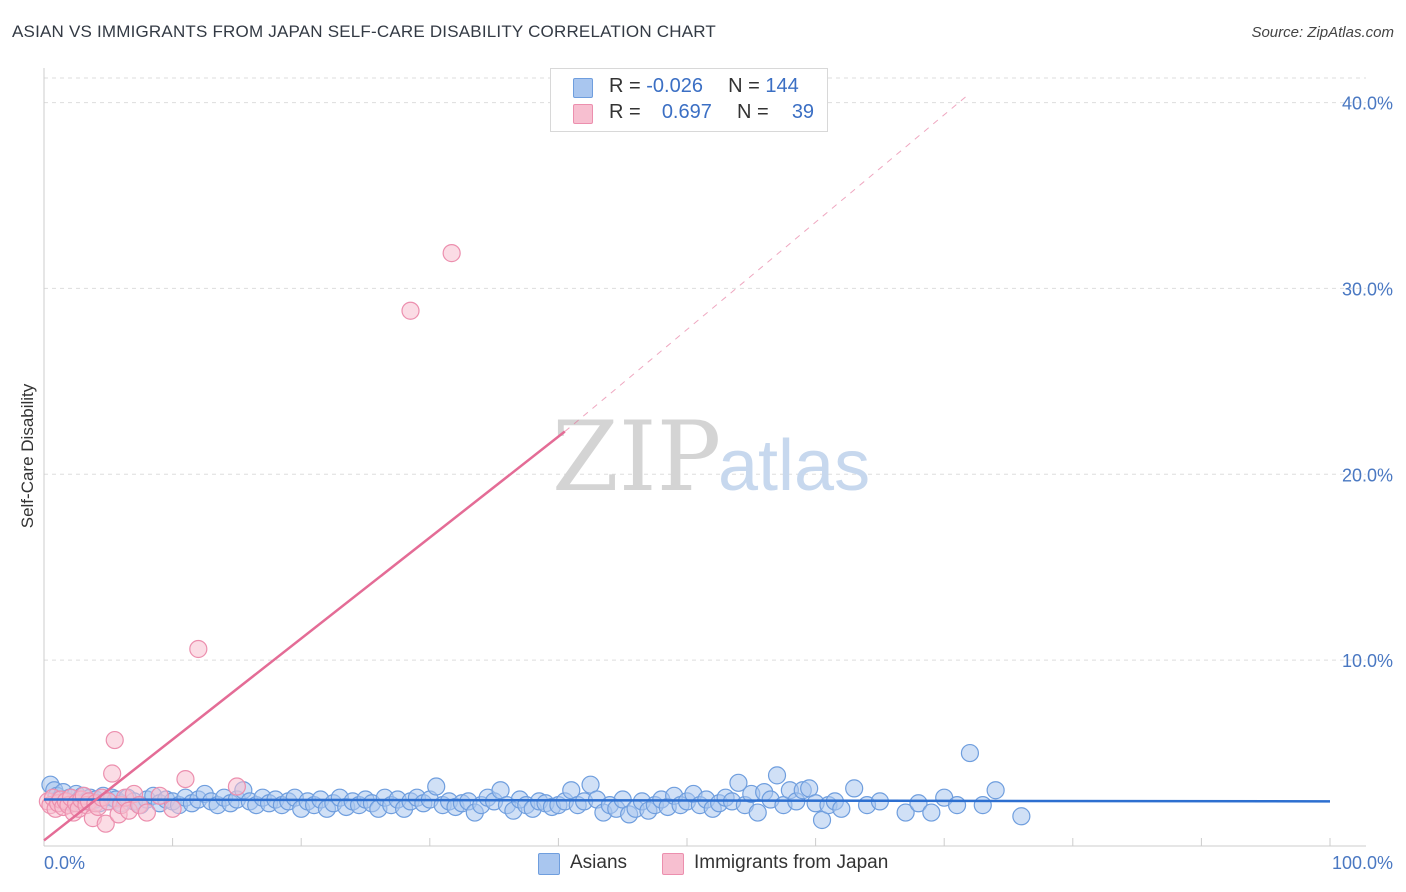  What do you see at coordinates (791, 862) in the screenshot?
I see `legend-label-japan: Immigrants from Japan` at bounding box center [791, 862].